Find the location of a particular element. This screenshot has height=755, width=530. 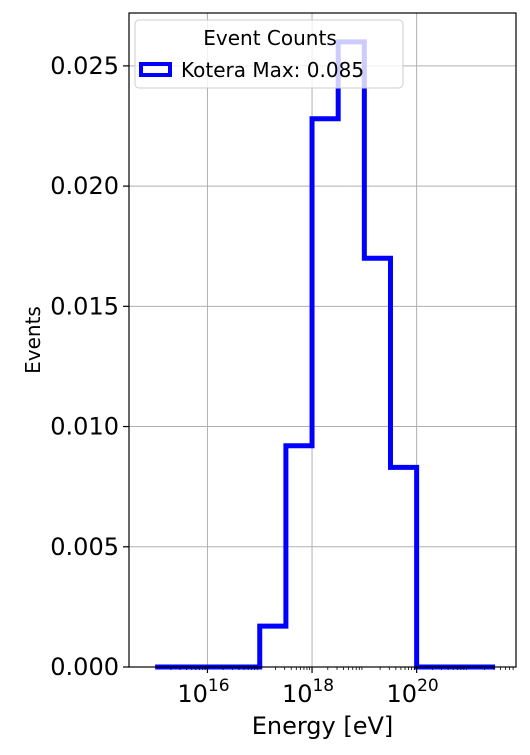

y-tick-label: 0.015 is located at coordinates (84, 306).